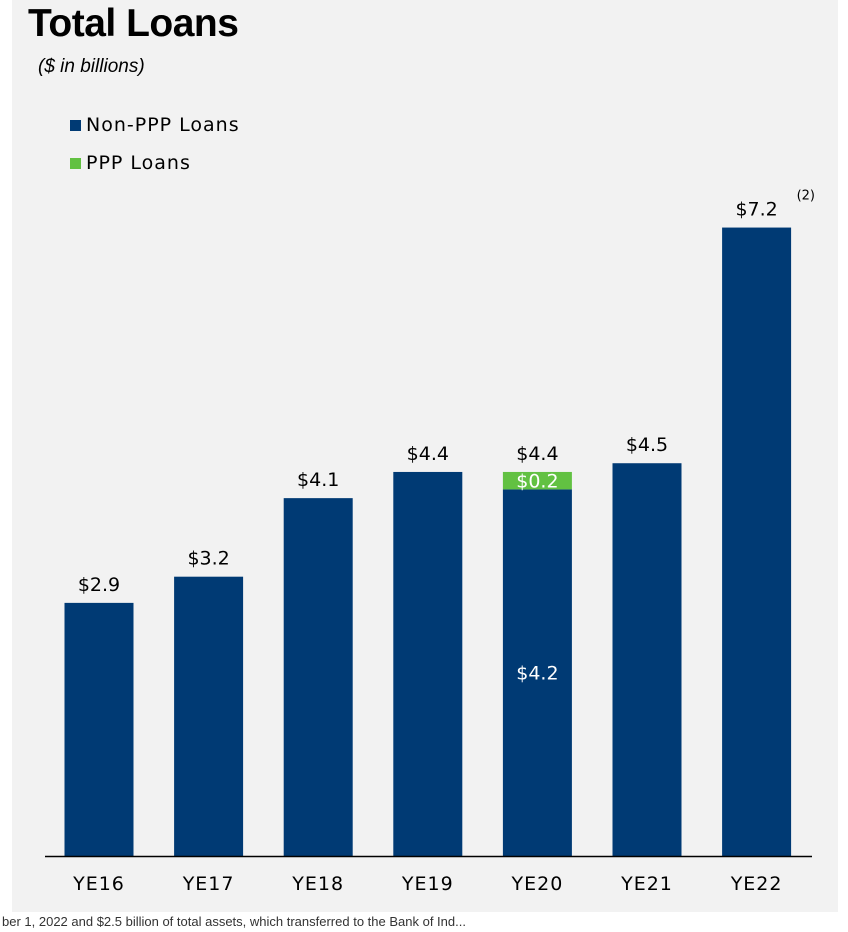 The height and width of the screenshot is (932, 848). Describe the element at coordinates (756, 210) in the screenshot. I see `value-label-ye22: $7.2` at that location.